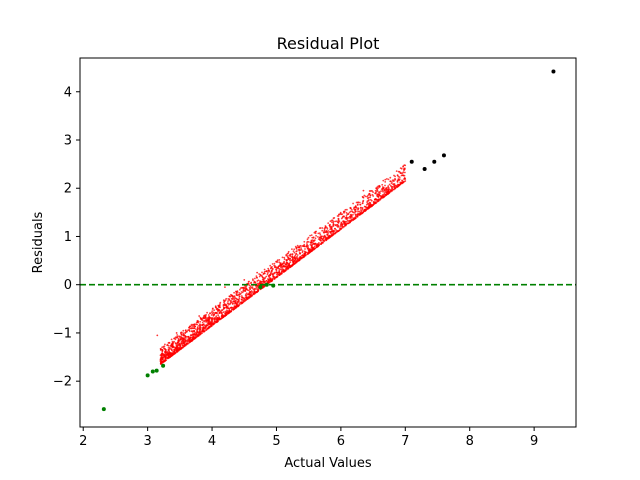 This screenshot has height=480, width=640. What do you see at coordinates (534, 441) in the screenshot?
I see `x-tick-label: 9` at bounding box center [534, 441].